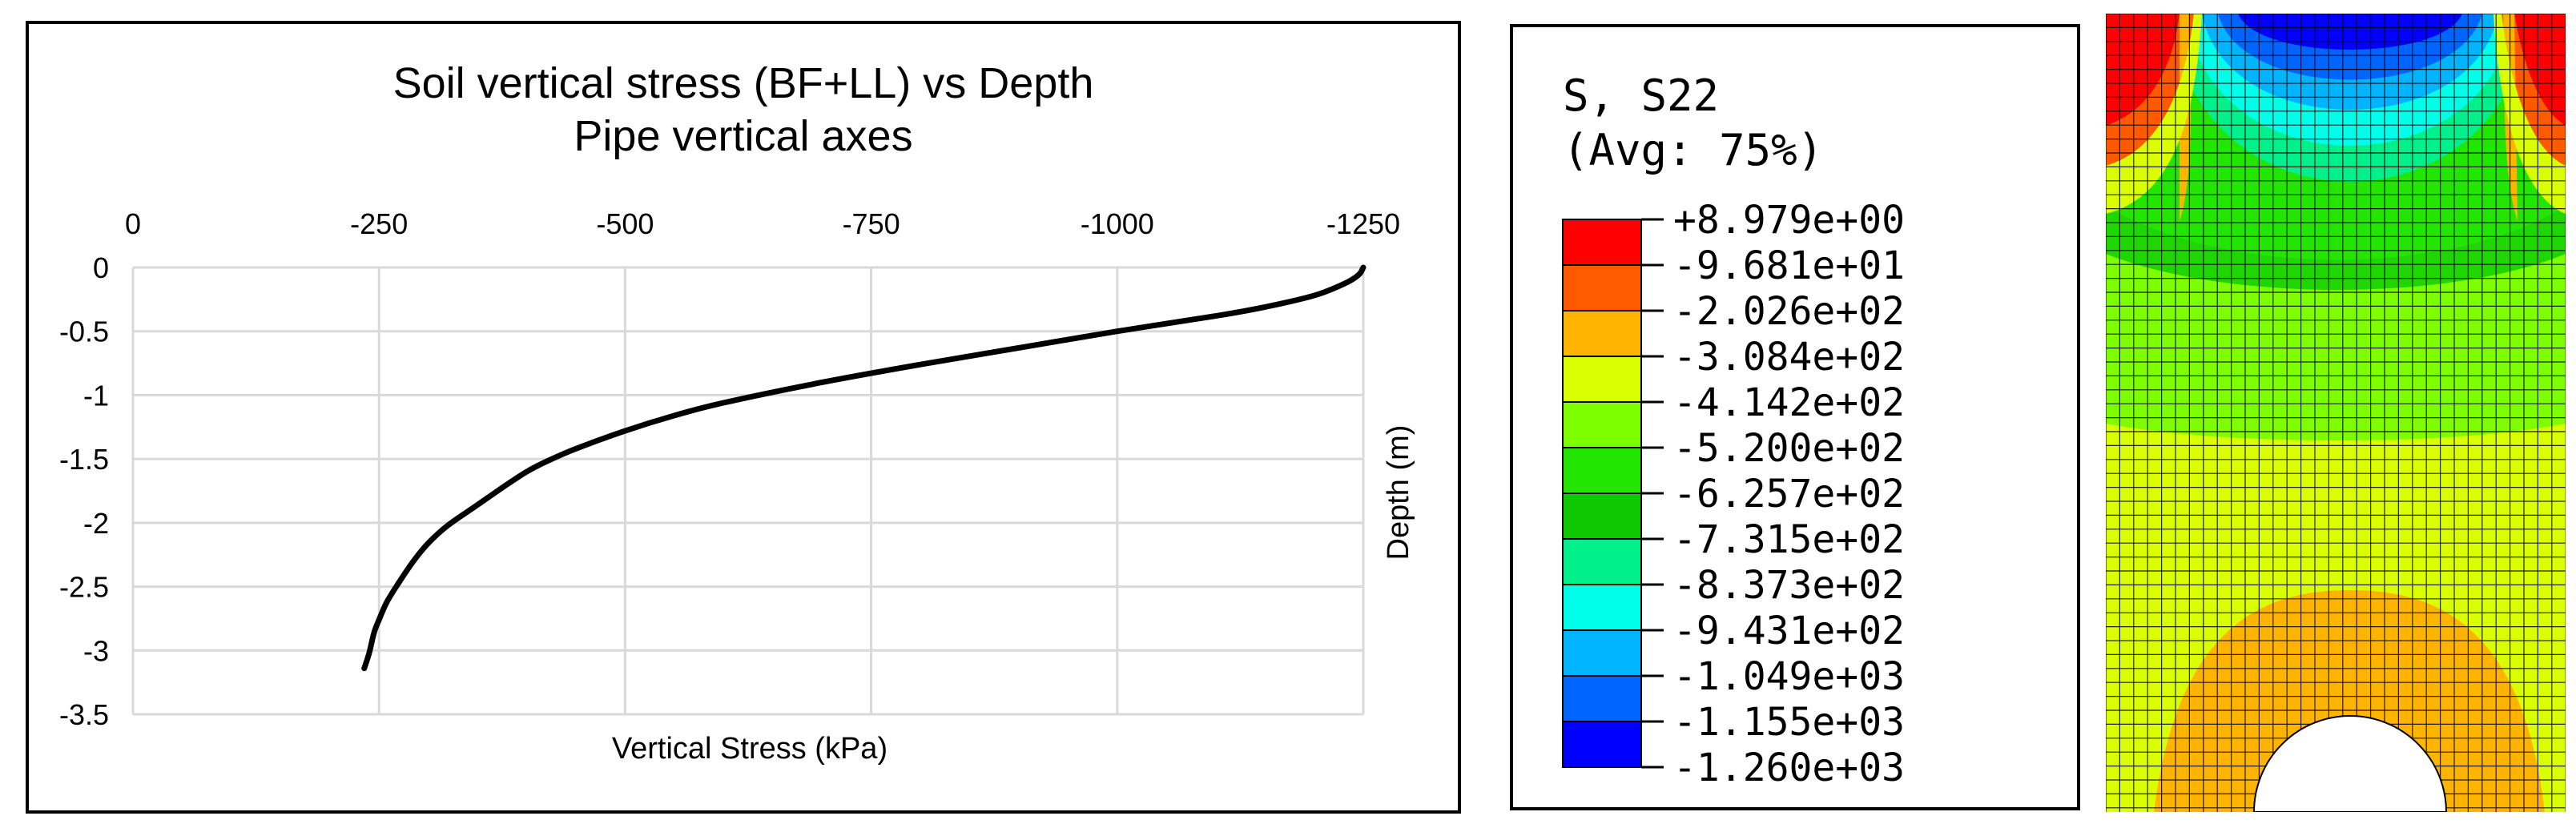 The width and height of the screenshot is (2576, 828). What do you see at coordinates (379, 223) in the screenshot?
I see `x-tick-label: -250` at bounding box center [379, 223].